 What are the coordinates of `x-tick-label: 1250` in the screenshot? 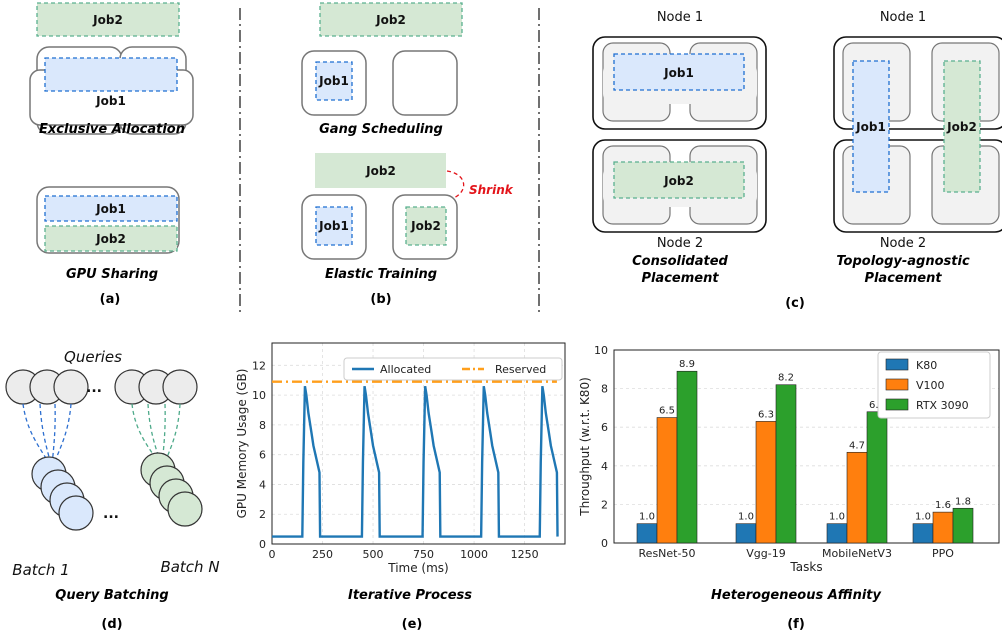 It's located at (525, 554).